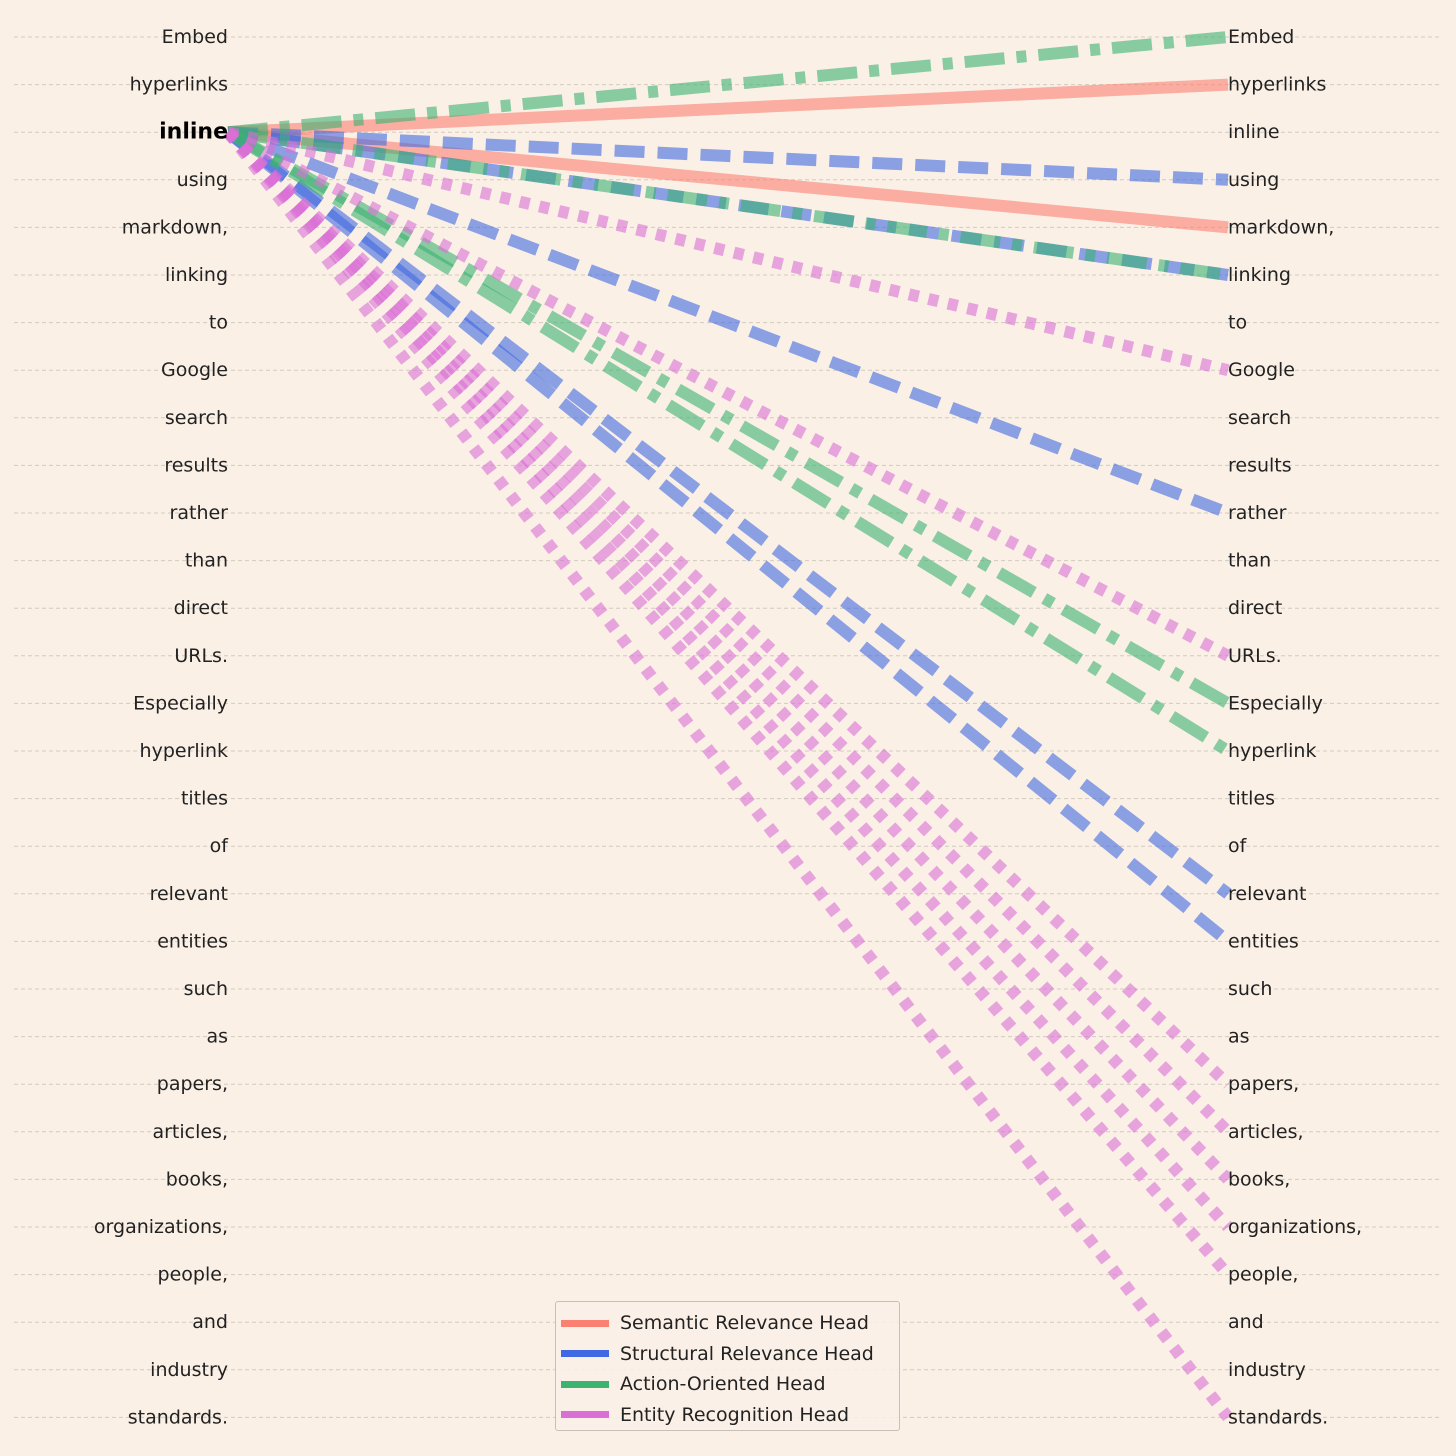 This screenshot has width=1456, height=1456. What do you see at coordinates (1259, 1179) in the screenshot?
I see `target-token-label: books,` at bounding box center [1259, 1179].